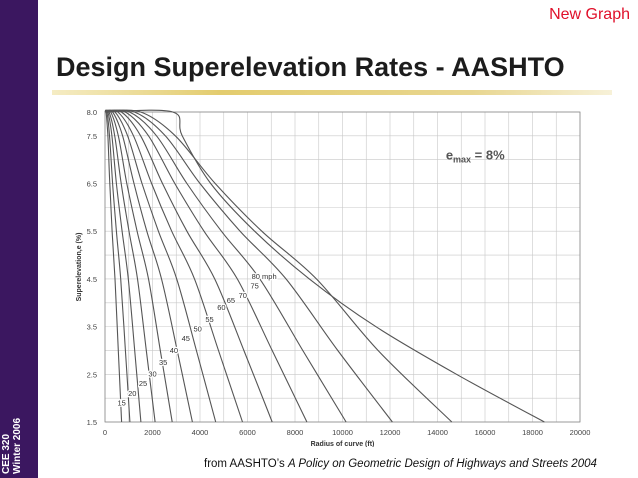  I want to click on speed-label: 40, so click(174, 350).